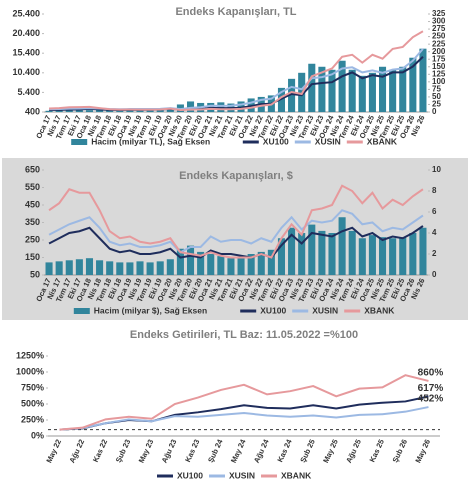 The height and width of the screenshot is (486, 470). Describe the element at coordinates (377, 451) in the screenshot. I see `x-tick-label: Kas 25` at that location.